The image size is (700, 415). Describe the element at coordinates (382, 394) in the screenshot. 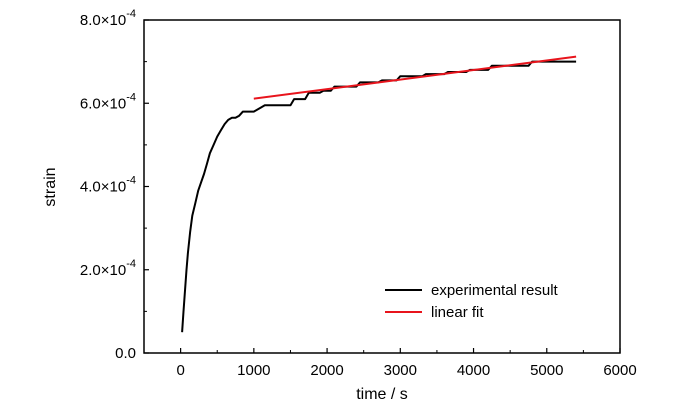

I see `x-axis-title: time / s` at that location.